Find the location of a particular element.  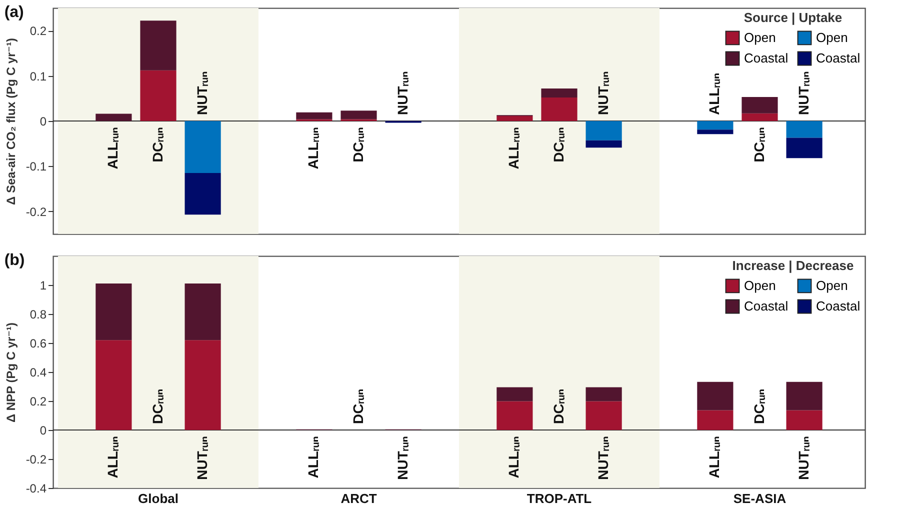

y-tick-label: 0.8 is located at coordinates (38, 315).